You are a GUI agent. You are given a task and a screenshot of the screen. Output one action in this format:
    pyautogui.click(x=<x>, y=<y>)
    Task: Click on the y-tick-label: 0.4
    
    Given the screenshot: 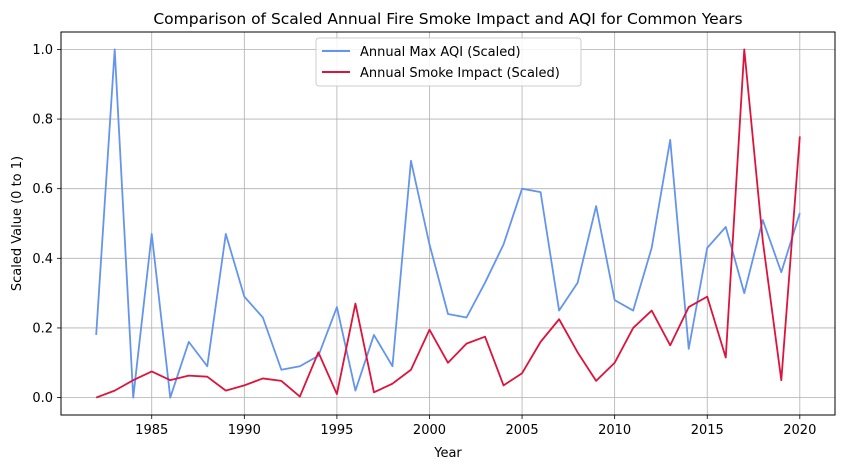 What is the action you would take?
    pyautogui.click(x=42, y=259)
    